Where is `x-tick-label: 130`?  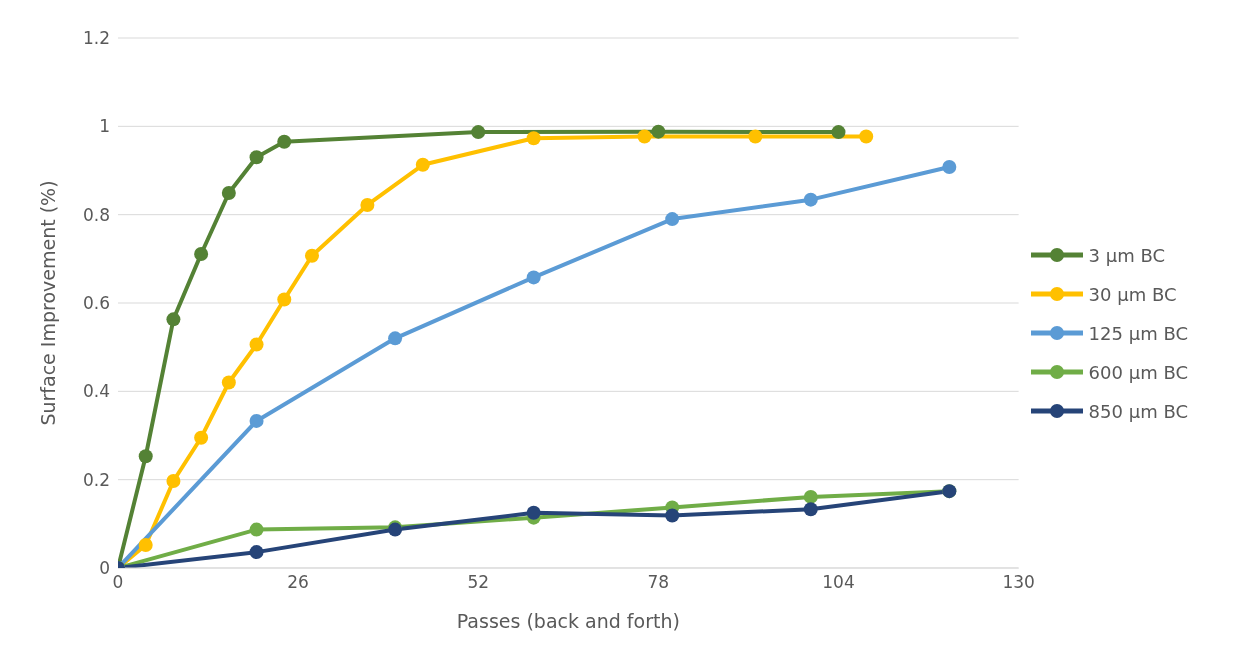 x-tick-label: 130 is located at coordinates (1018, 582).